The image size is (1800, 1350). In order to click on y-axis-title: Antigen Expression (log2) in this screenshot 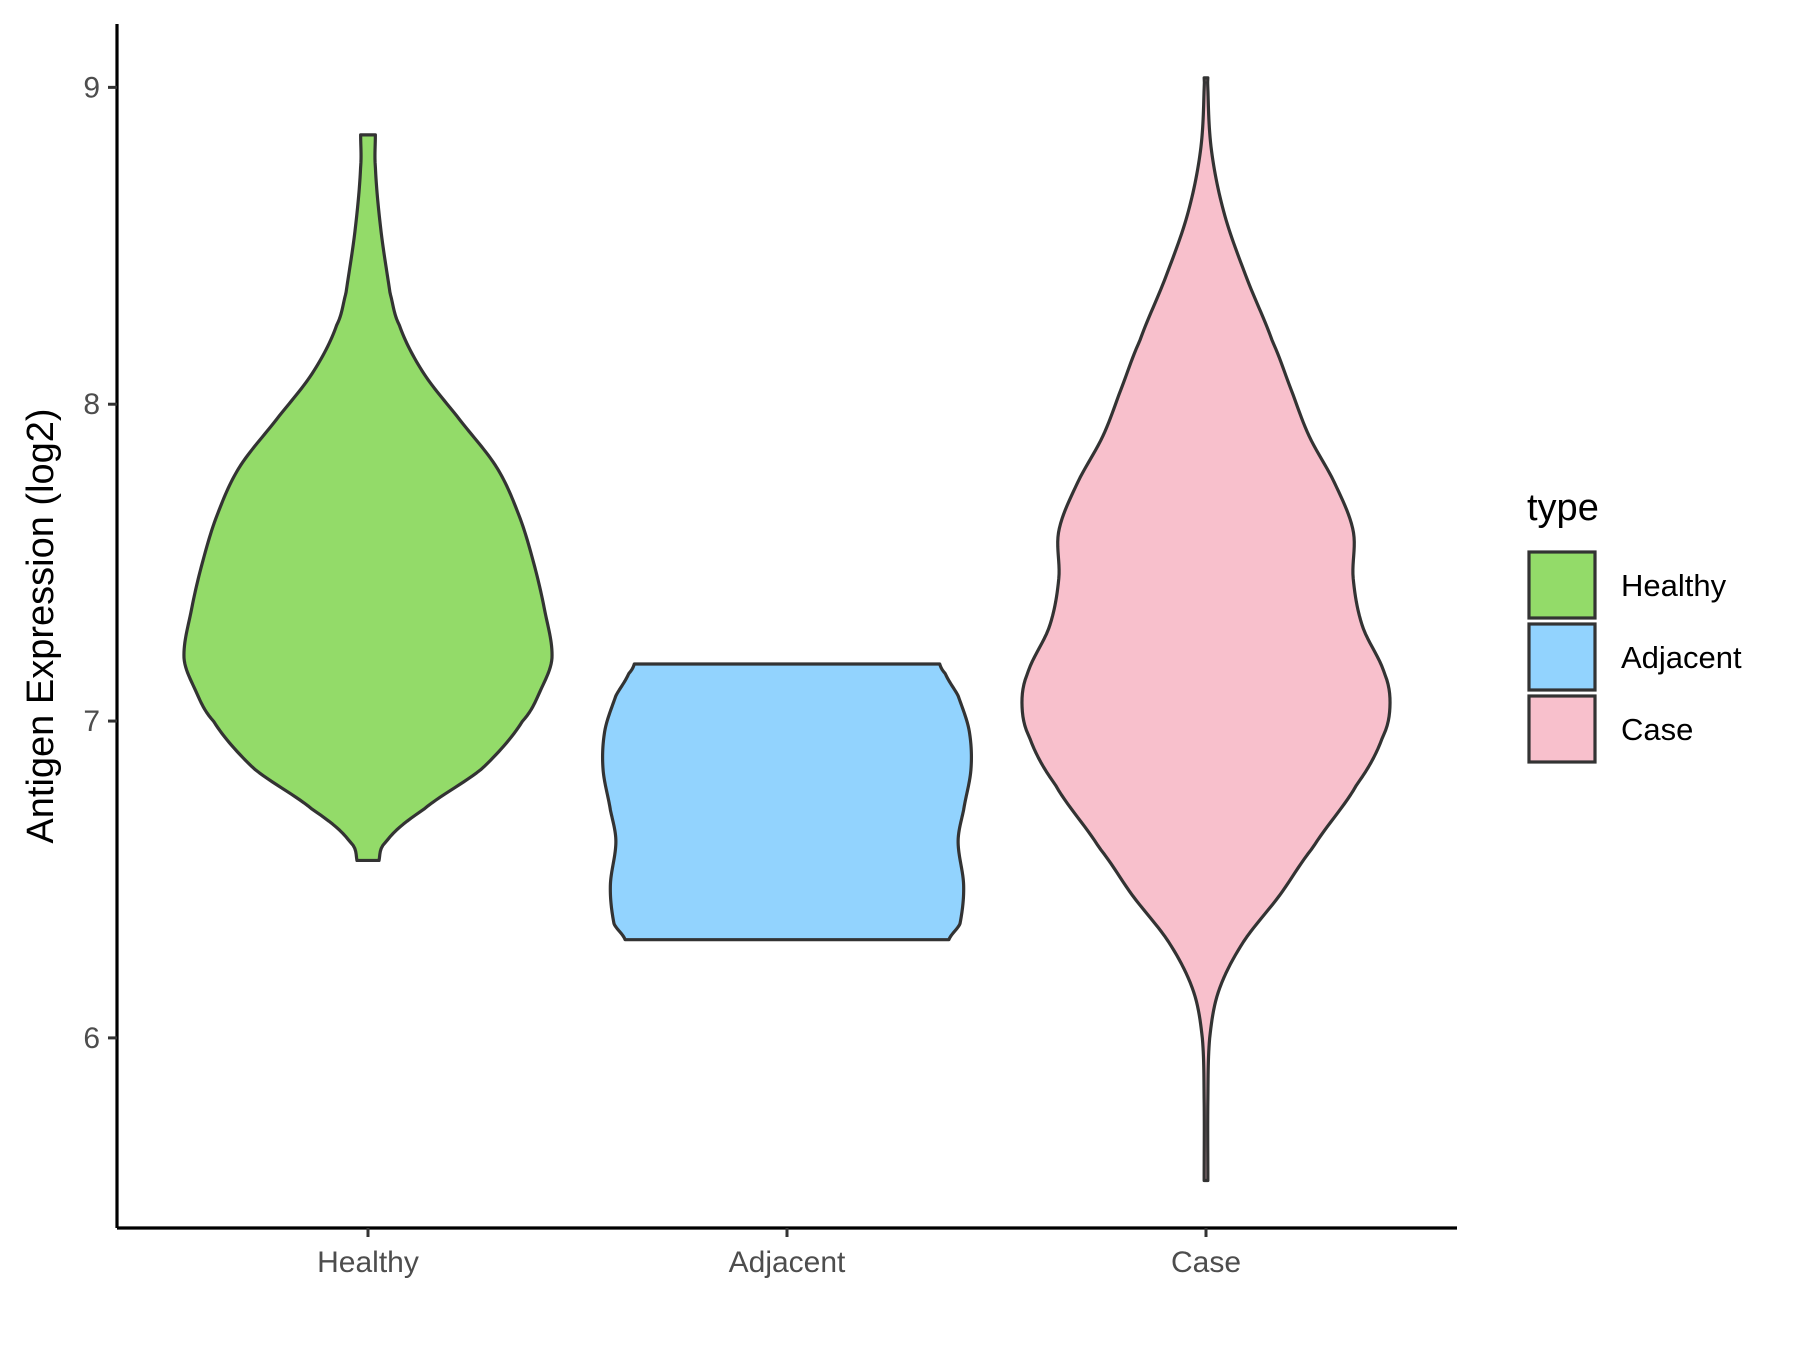, I will do `click(41, 625)`.